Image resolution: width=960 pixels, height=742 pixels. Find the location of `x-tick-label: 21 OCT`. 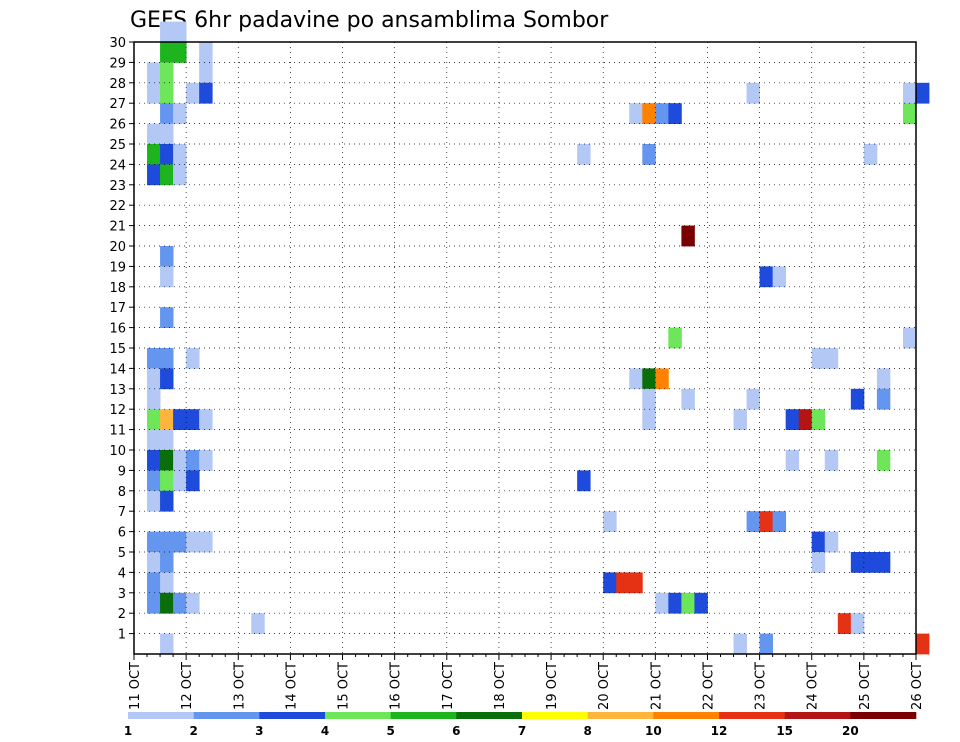

x-tick-label: 21 OCT is located at coordinates (656, 686).